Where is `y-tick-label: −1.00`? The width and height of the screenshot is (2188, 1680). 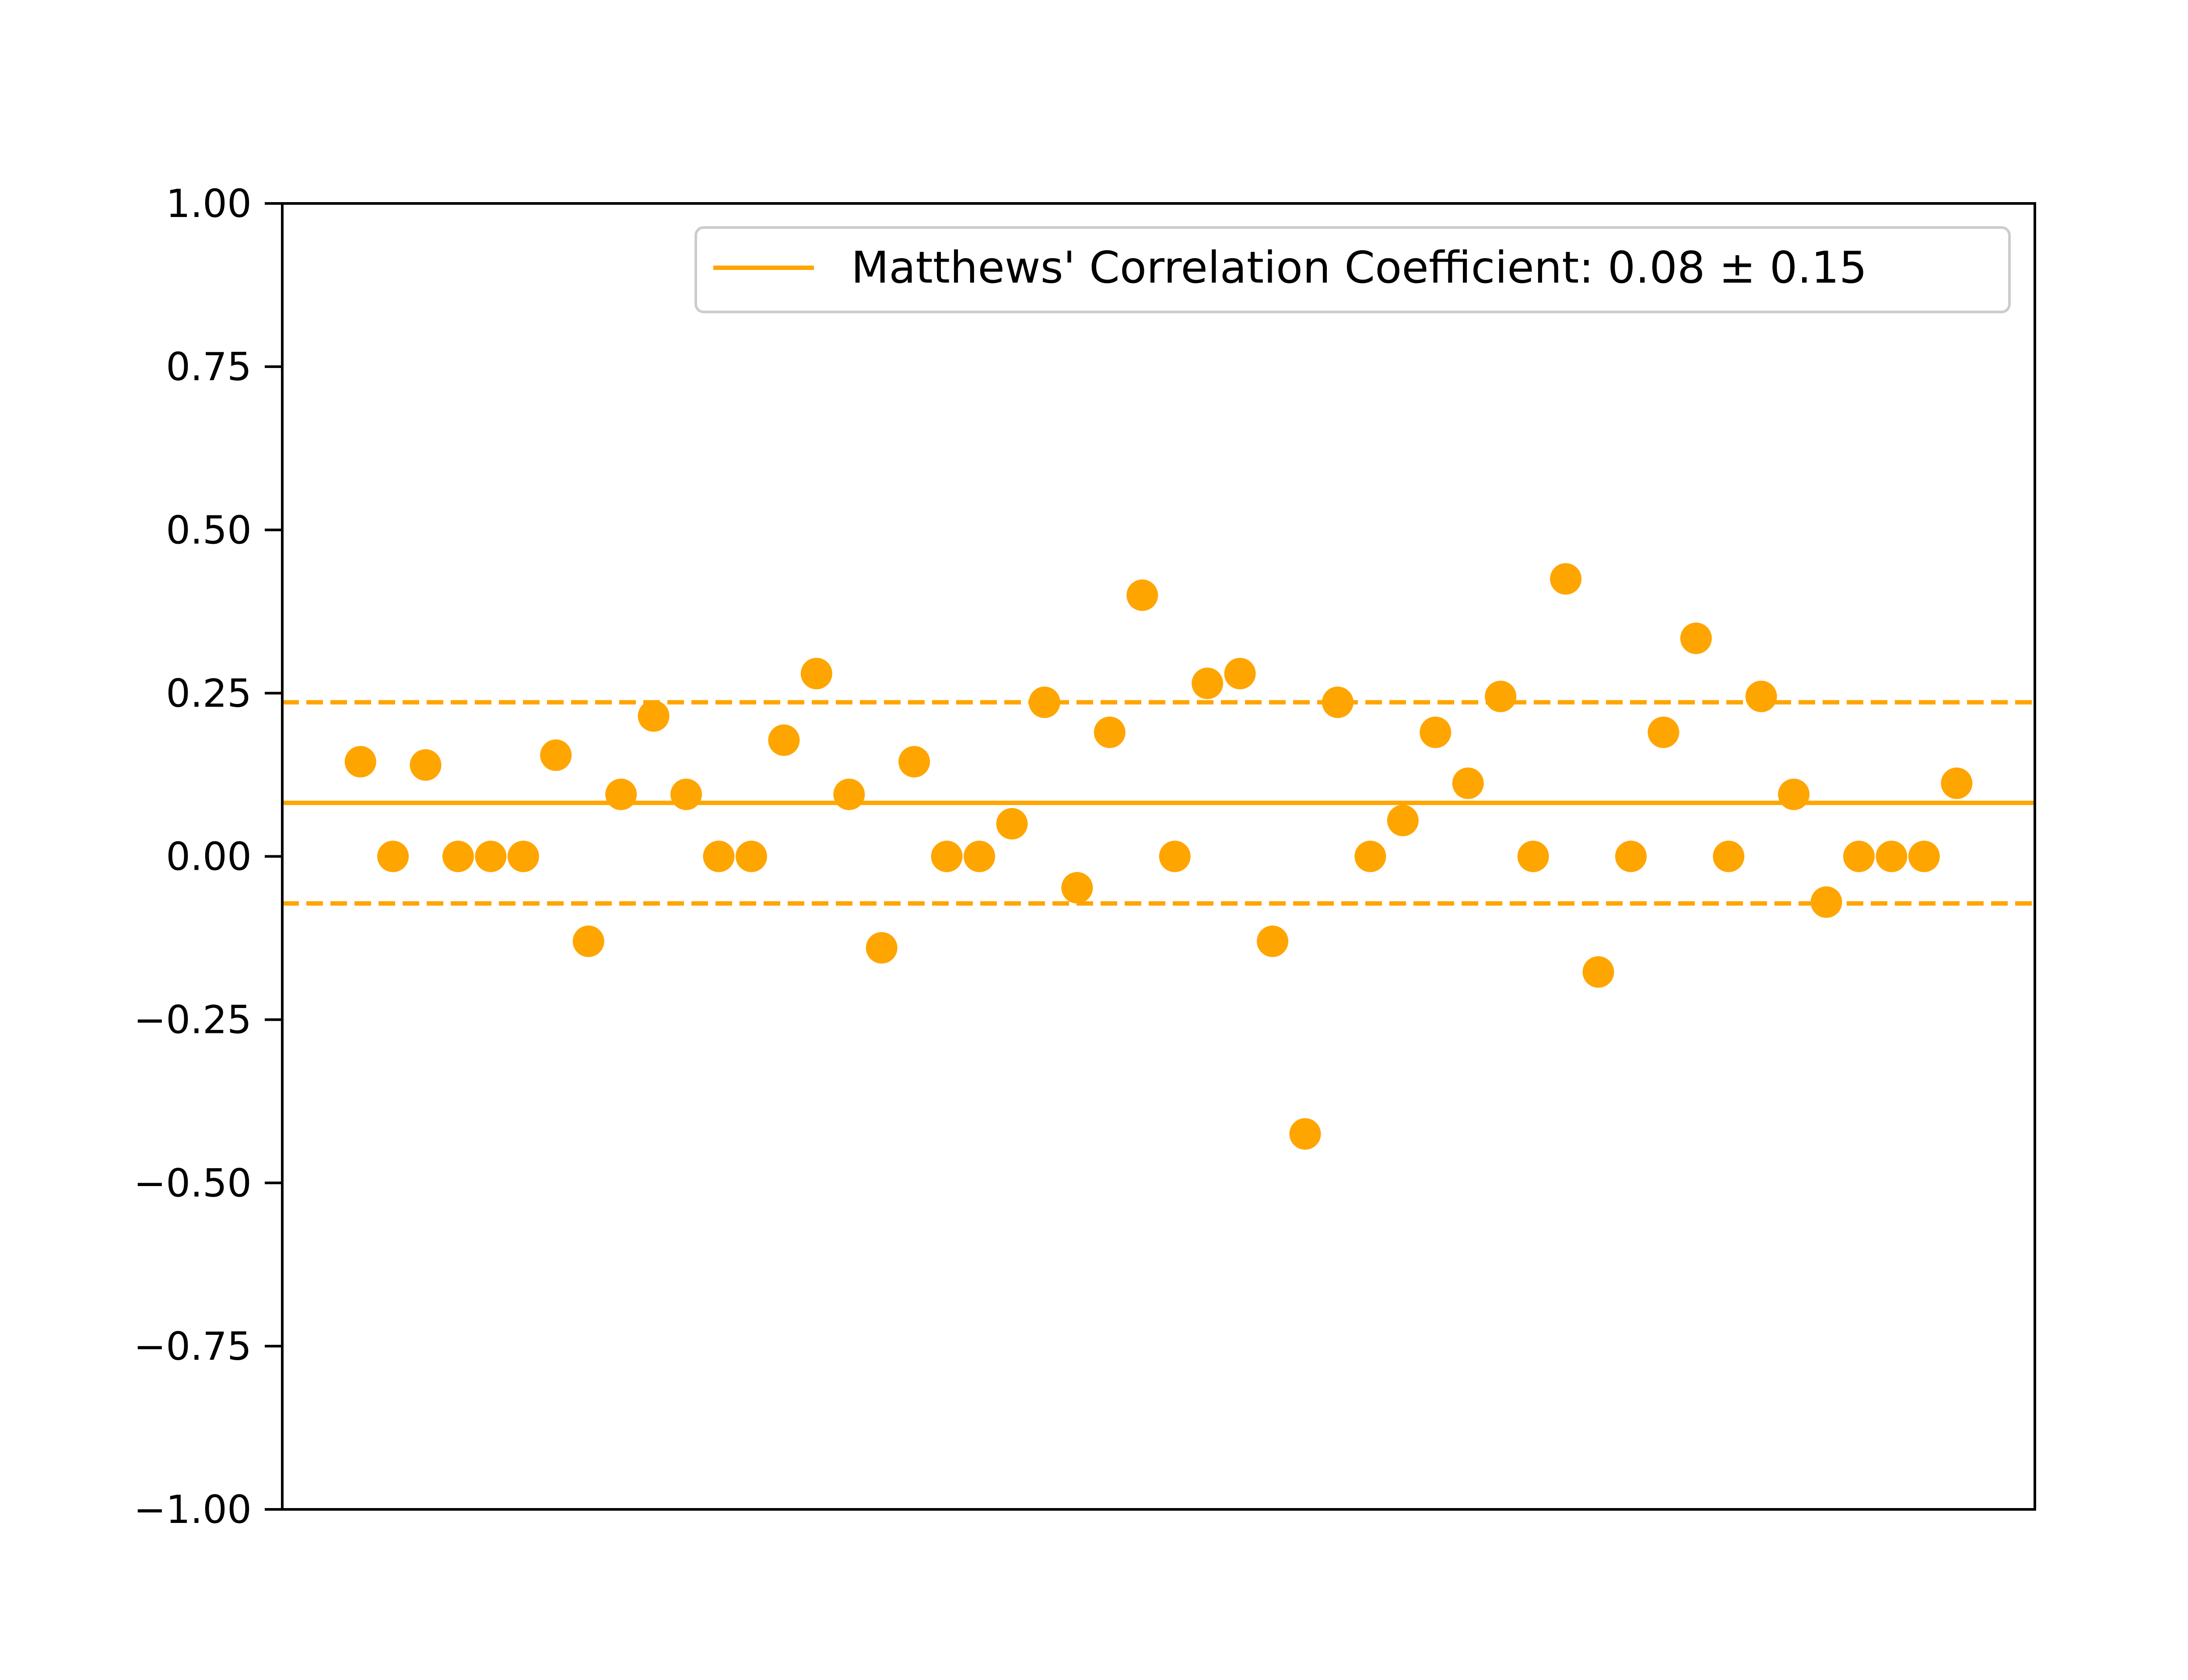 y-tick-label: −1.00 is located at coordinates (192, 1509).